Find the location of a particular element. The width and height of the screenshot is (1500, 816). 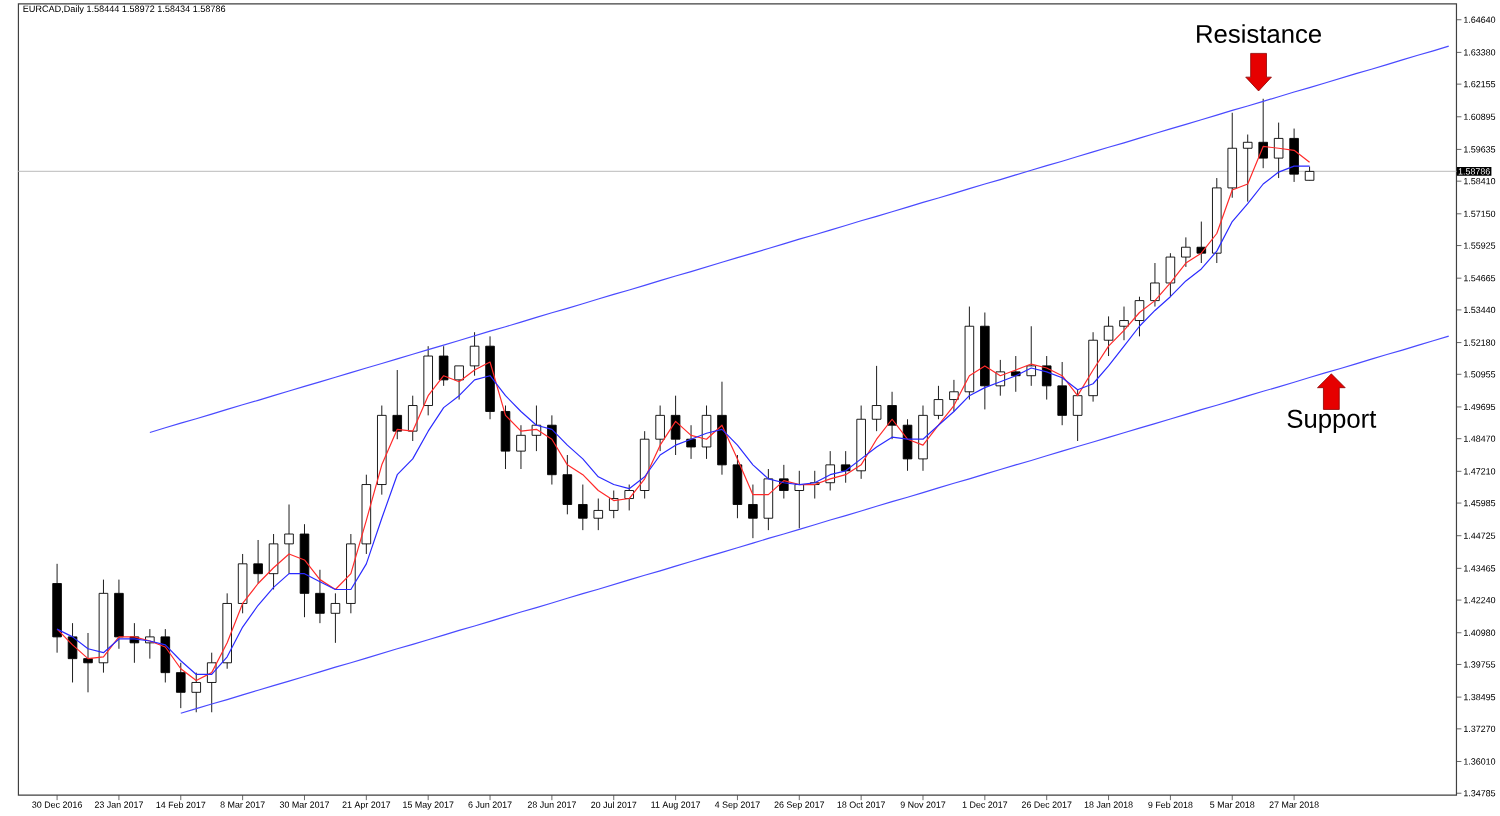

annotation: Resistance is located at coordinates (1259, 33).